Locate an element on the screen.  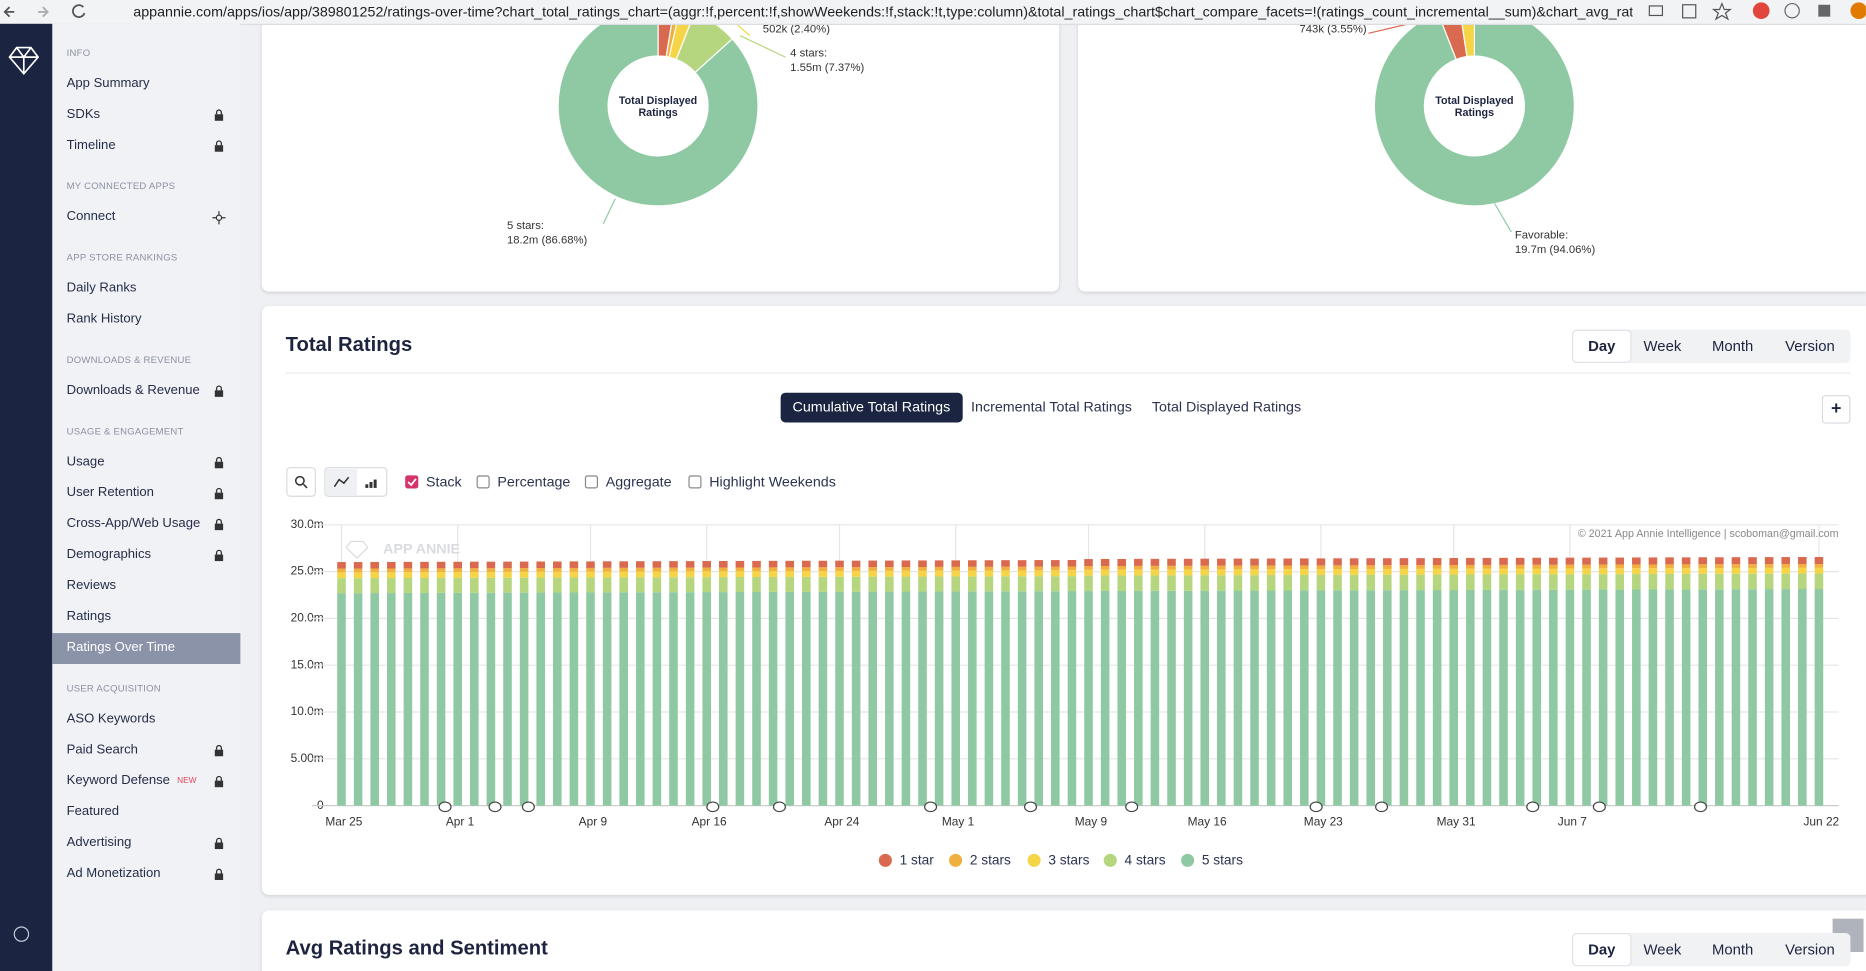
nav-label: Advertising is located at coordinates (99, 842).